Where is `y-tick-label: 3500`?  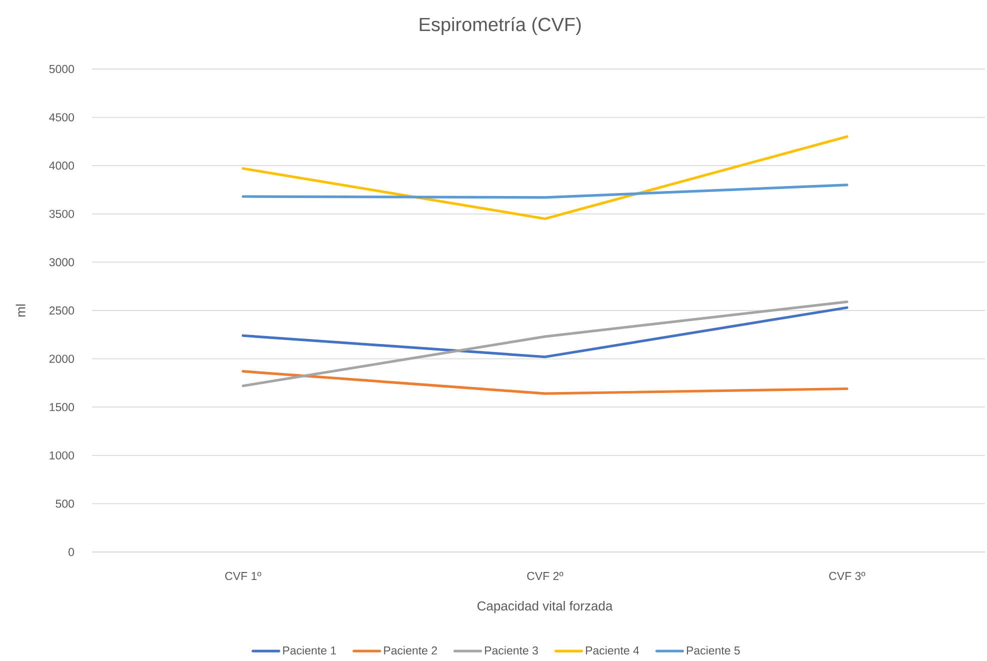
y-tick-label: 3500 is located at coordinates (61, 214).